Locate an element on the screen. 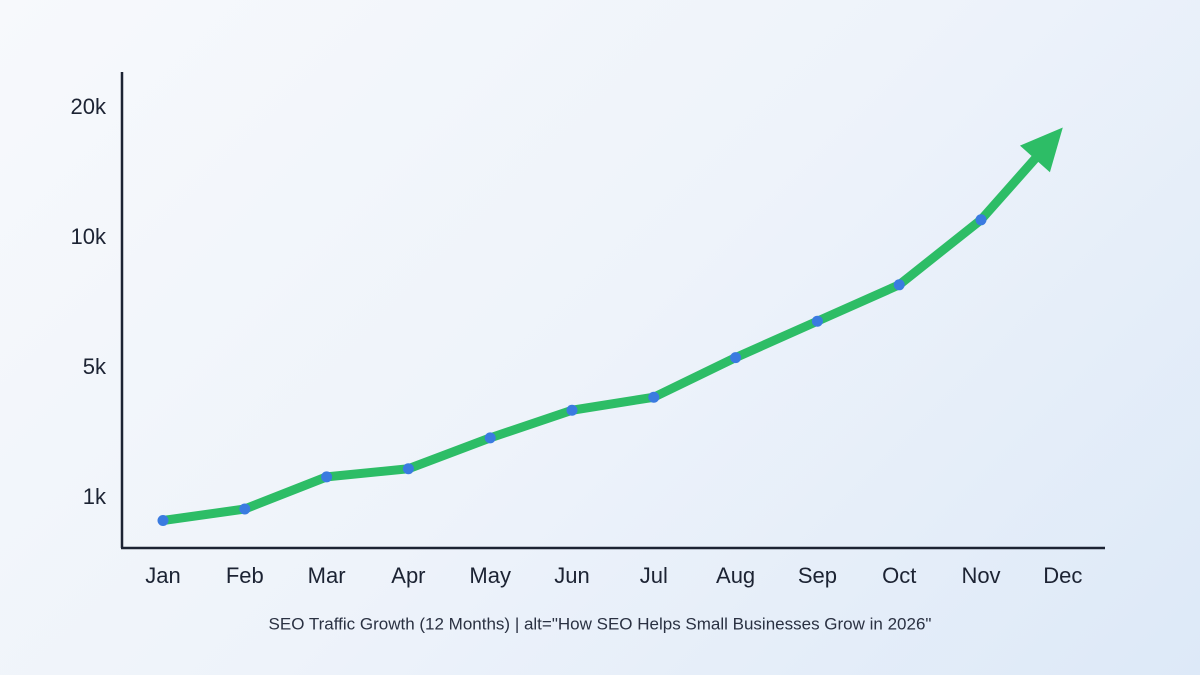  y-tick-label: 1k is located at coordinates (95, 496).